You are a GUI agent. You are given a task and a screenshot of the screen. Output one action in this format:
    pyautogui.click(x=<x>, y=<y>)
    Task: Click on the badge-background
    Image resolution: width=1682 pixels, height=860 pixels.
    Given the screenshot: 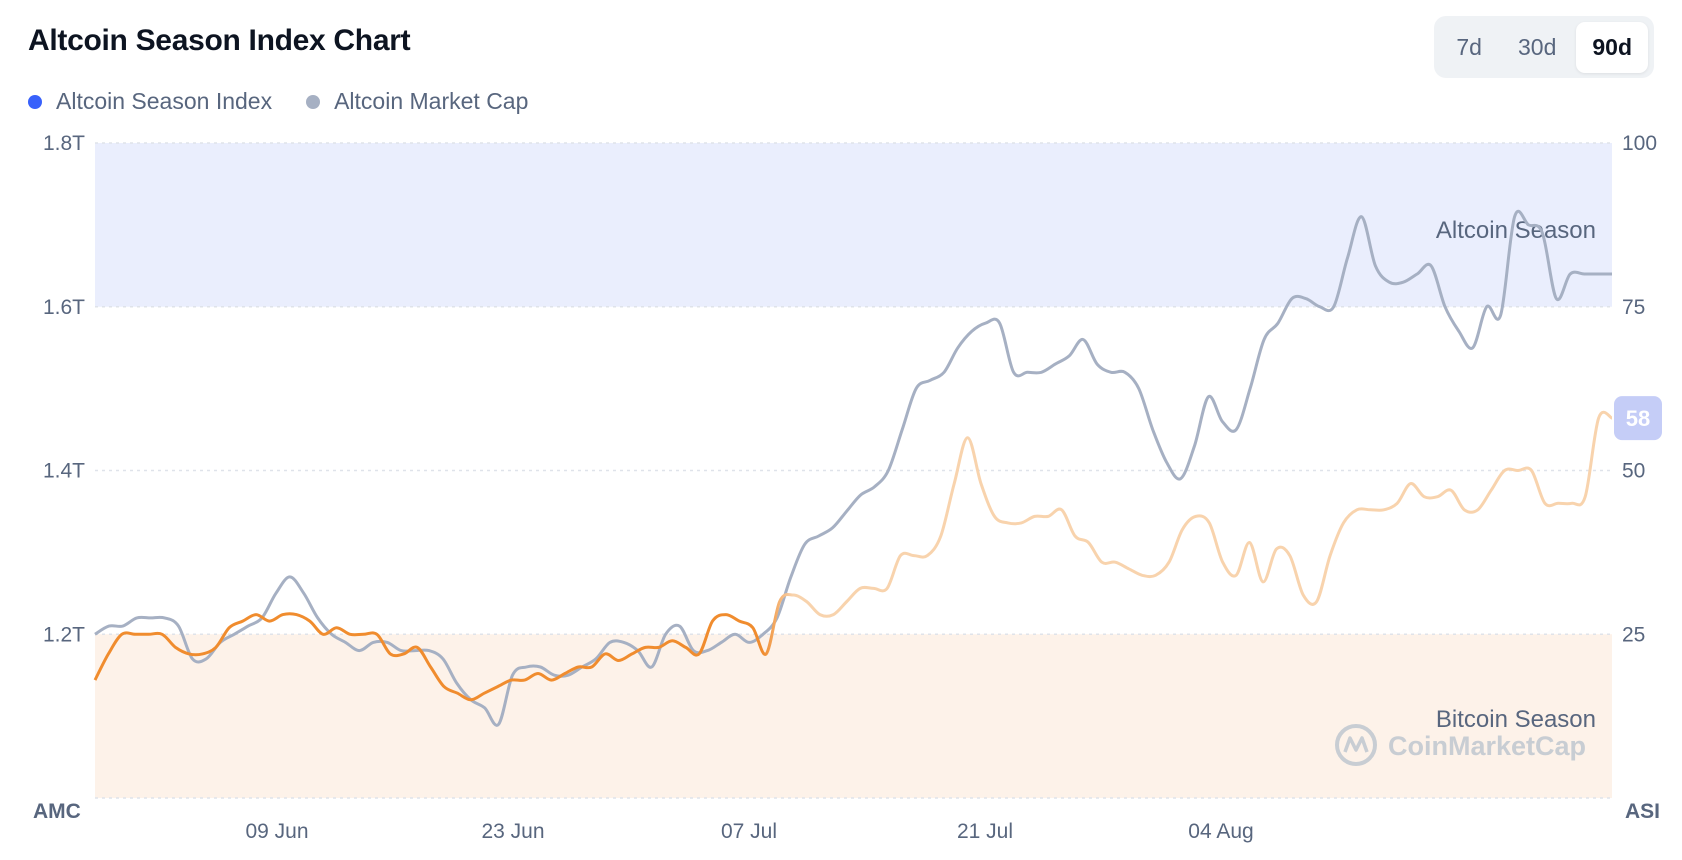 What is the action you would take?
    pyautogui.click(x=1638, y=418)
    